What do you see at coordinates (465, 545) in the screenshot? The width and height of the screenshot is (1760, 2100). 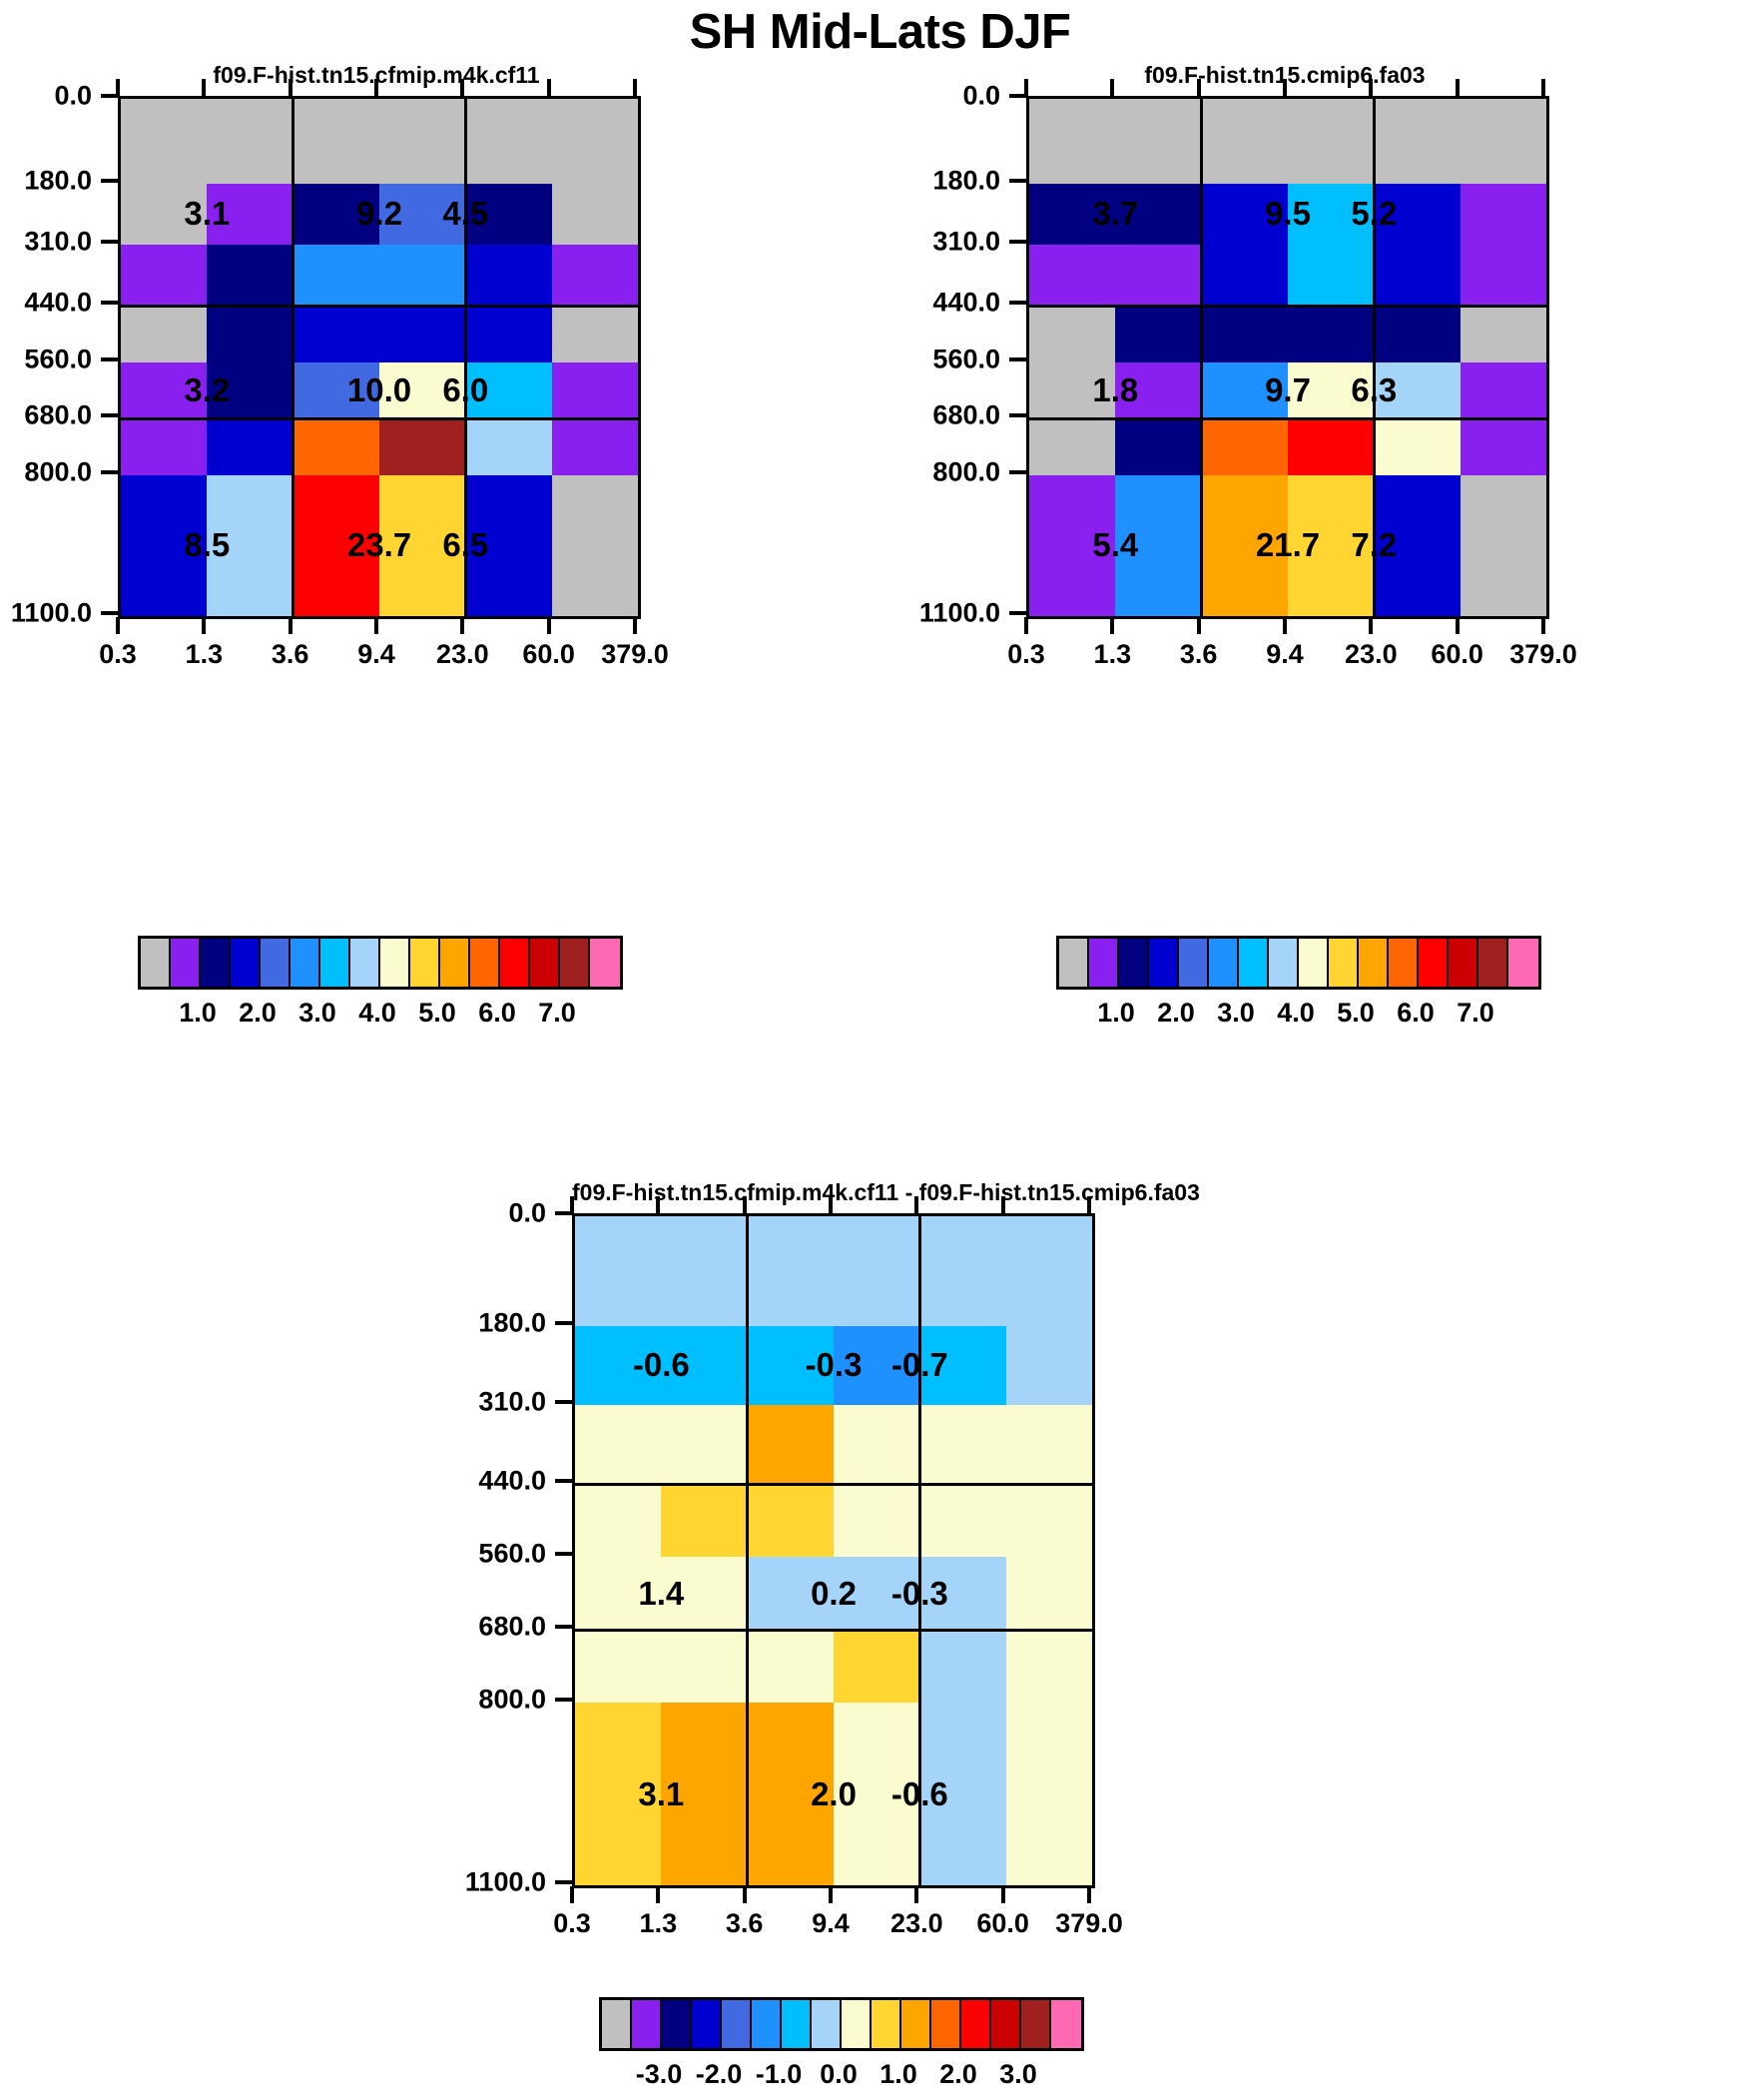 I see `cell-value-label: 6.5` at bounding box center [465, 545].